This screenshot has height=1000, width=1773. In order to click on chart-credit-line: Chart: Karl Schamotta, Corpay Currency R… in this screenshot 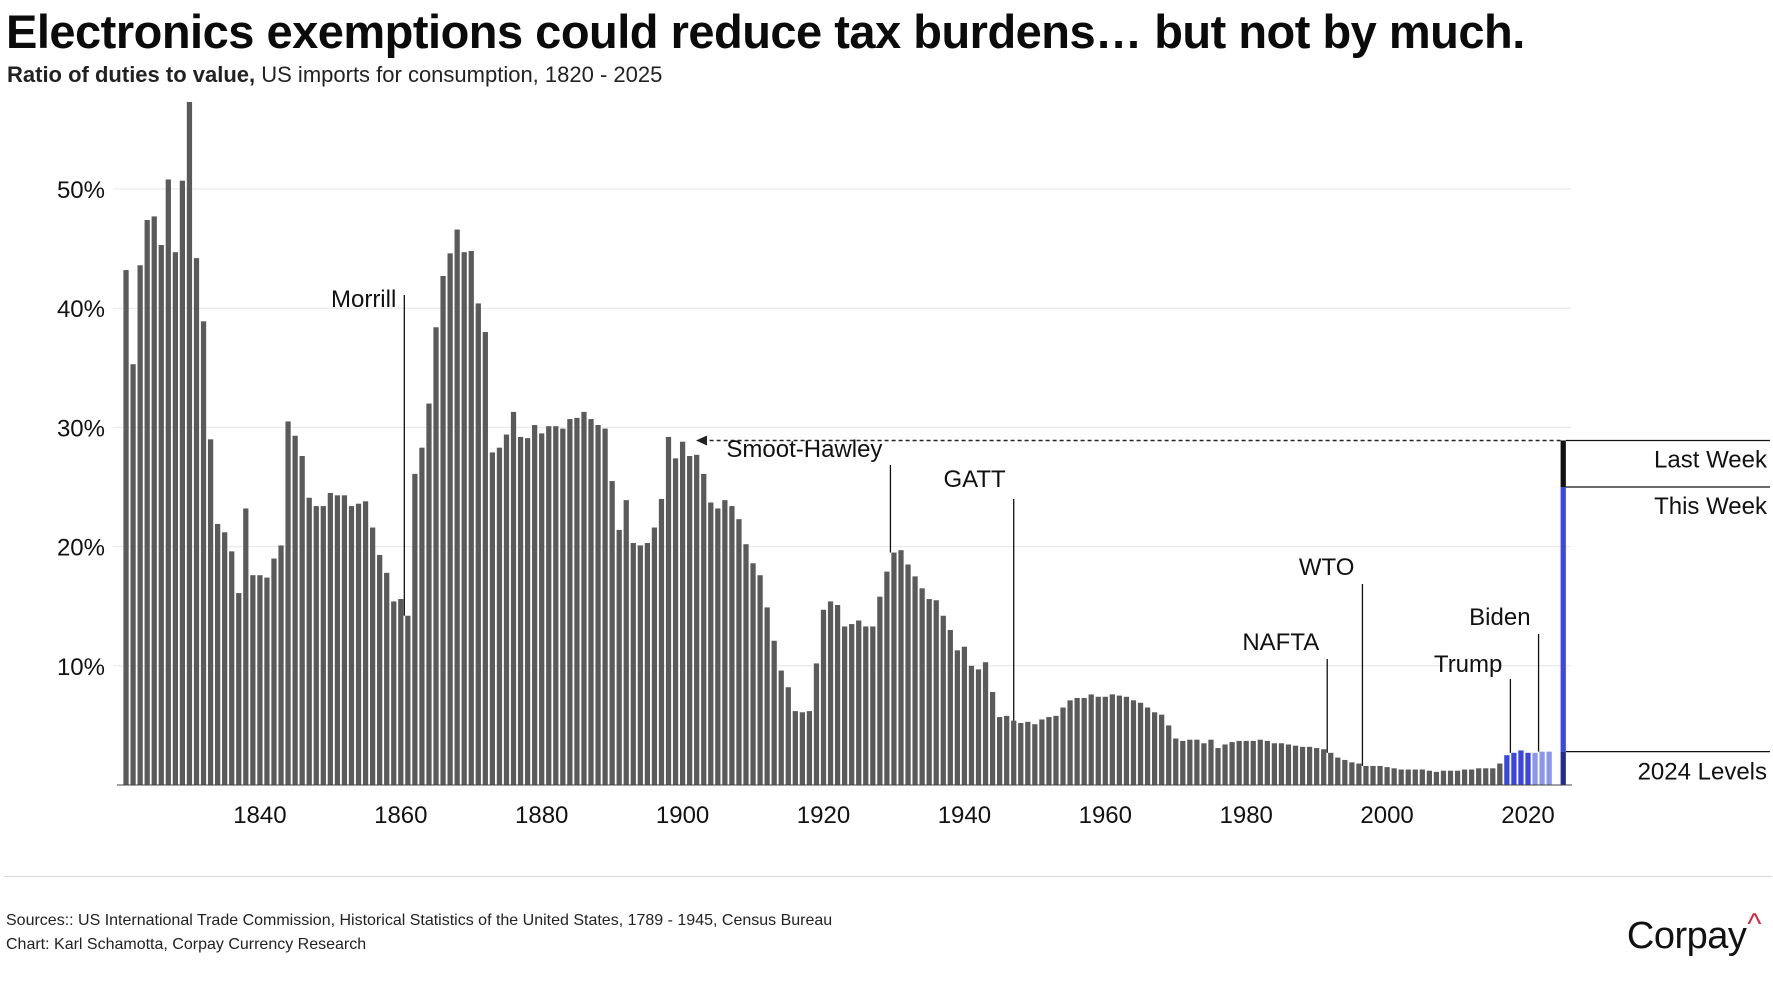, I will do `click(186, 944)`.